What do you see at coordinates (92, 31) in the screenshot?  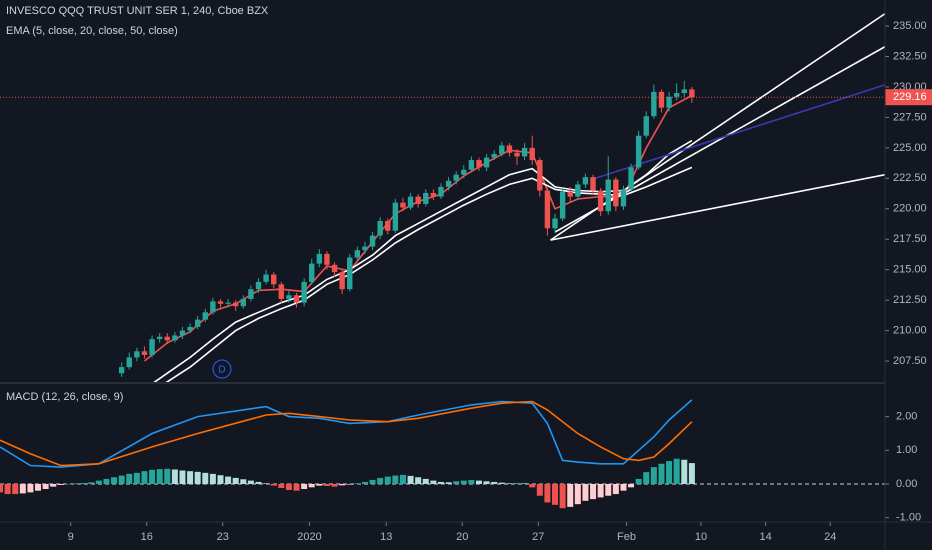 I see `indicator-label: EMA (5, close, 20, close, 50, close)` at bounding box center [92, 31].